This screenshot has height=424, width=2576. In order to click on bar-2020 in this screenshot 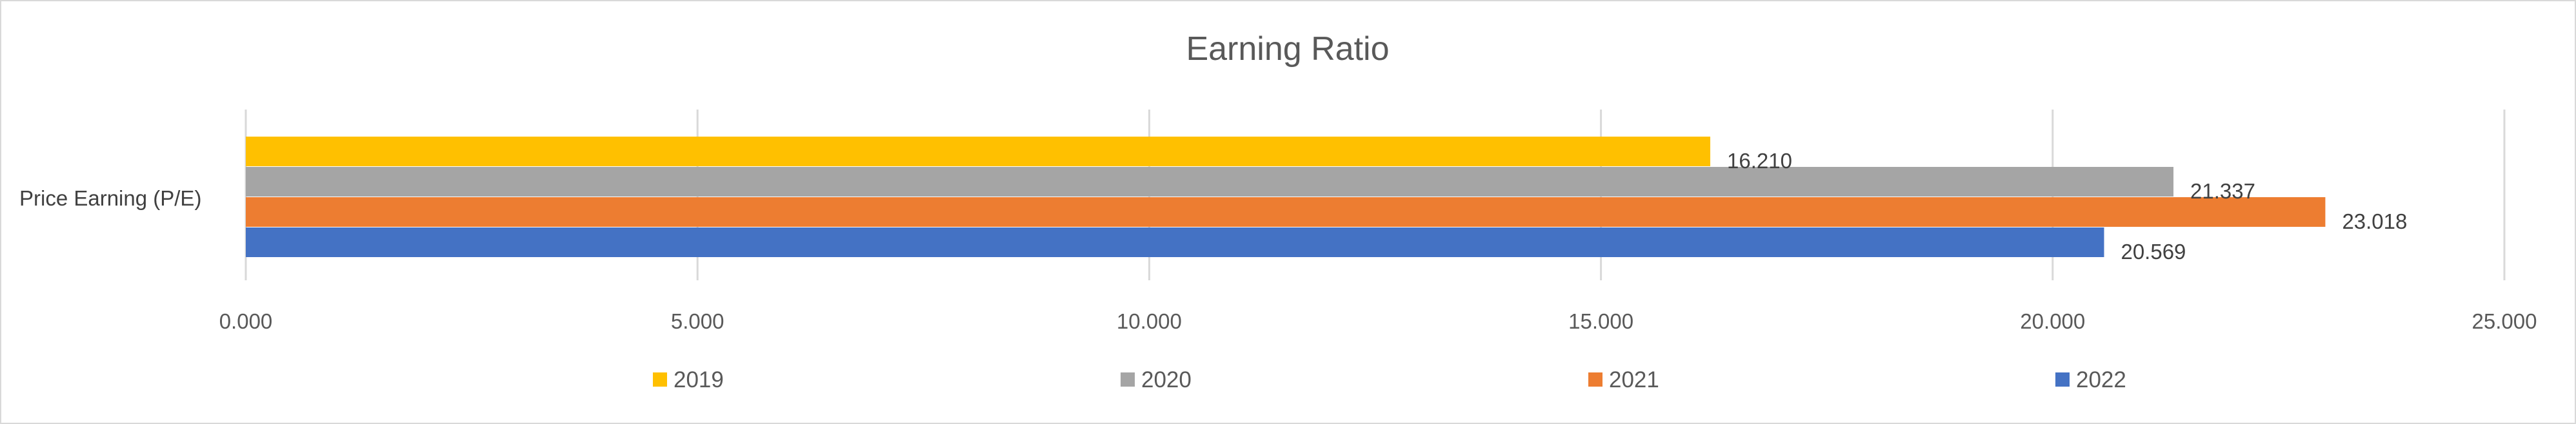, I will do `click(1210, 182)`.